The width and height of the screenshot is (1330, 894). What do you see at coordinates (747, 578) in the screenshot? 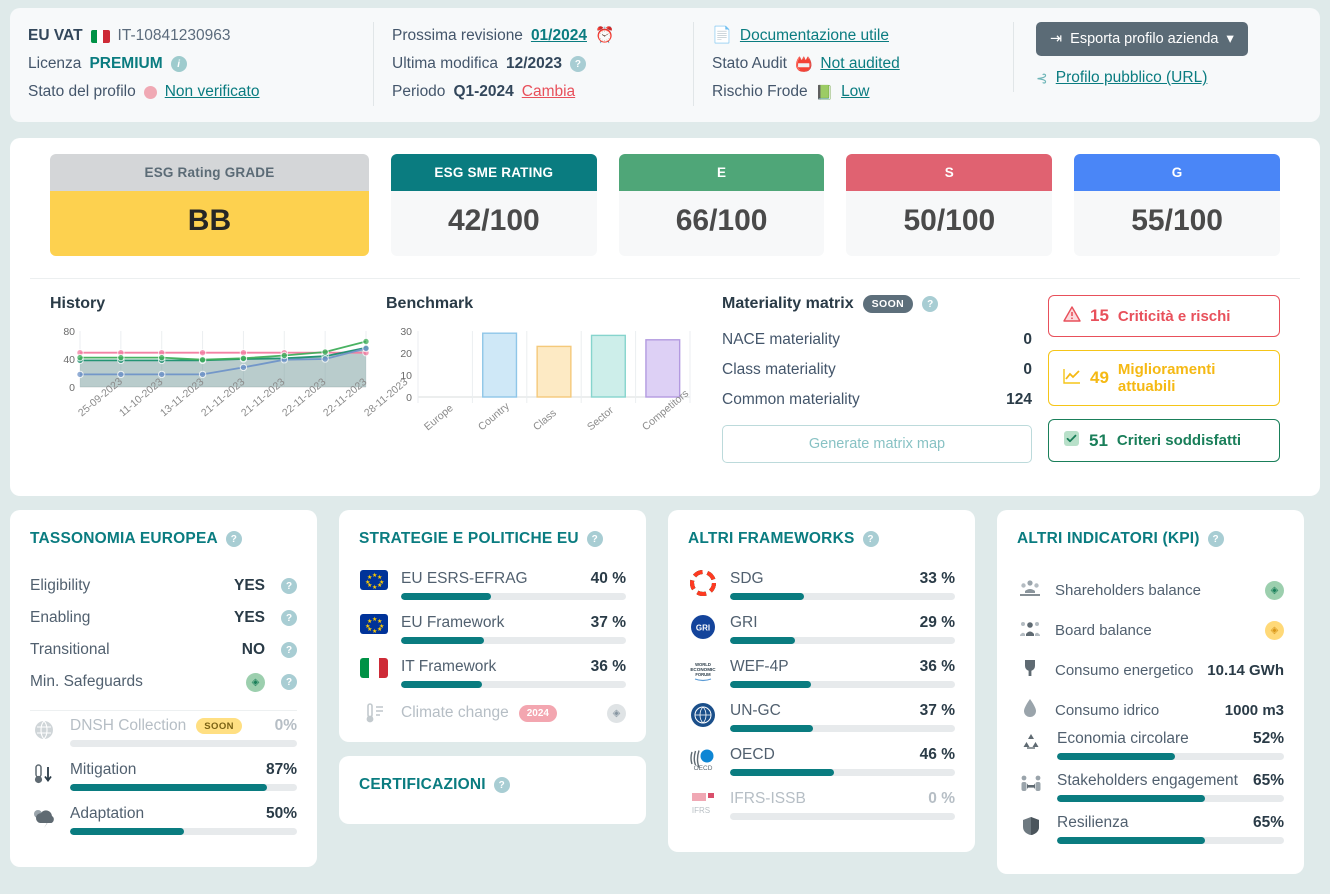
I see `framework-label: SDG` at bounding box center [747, 578].